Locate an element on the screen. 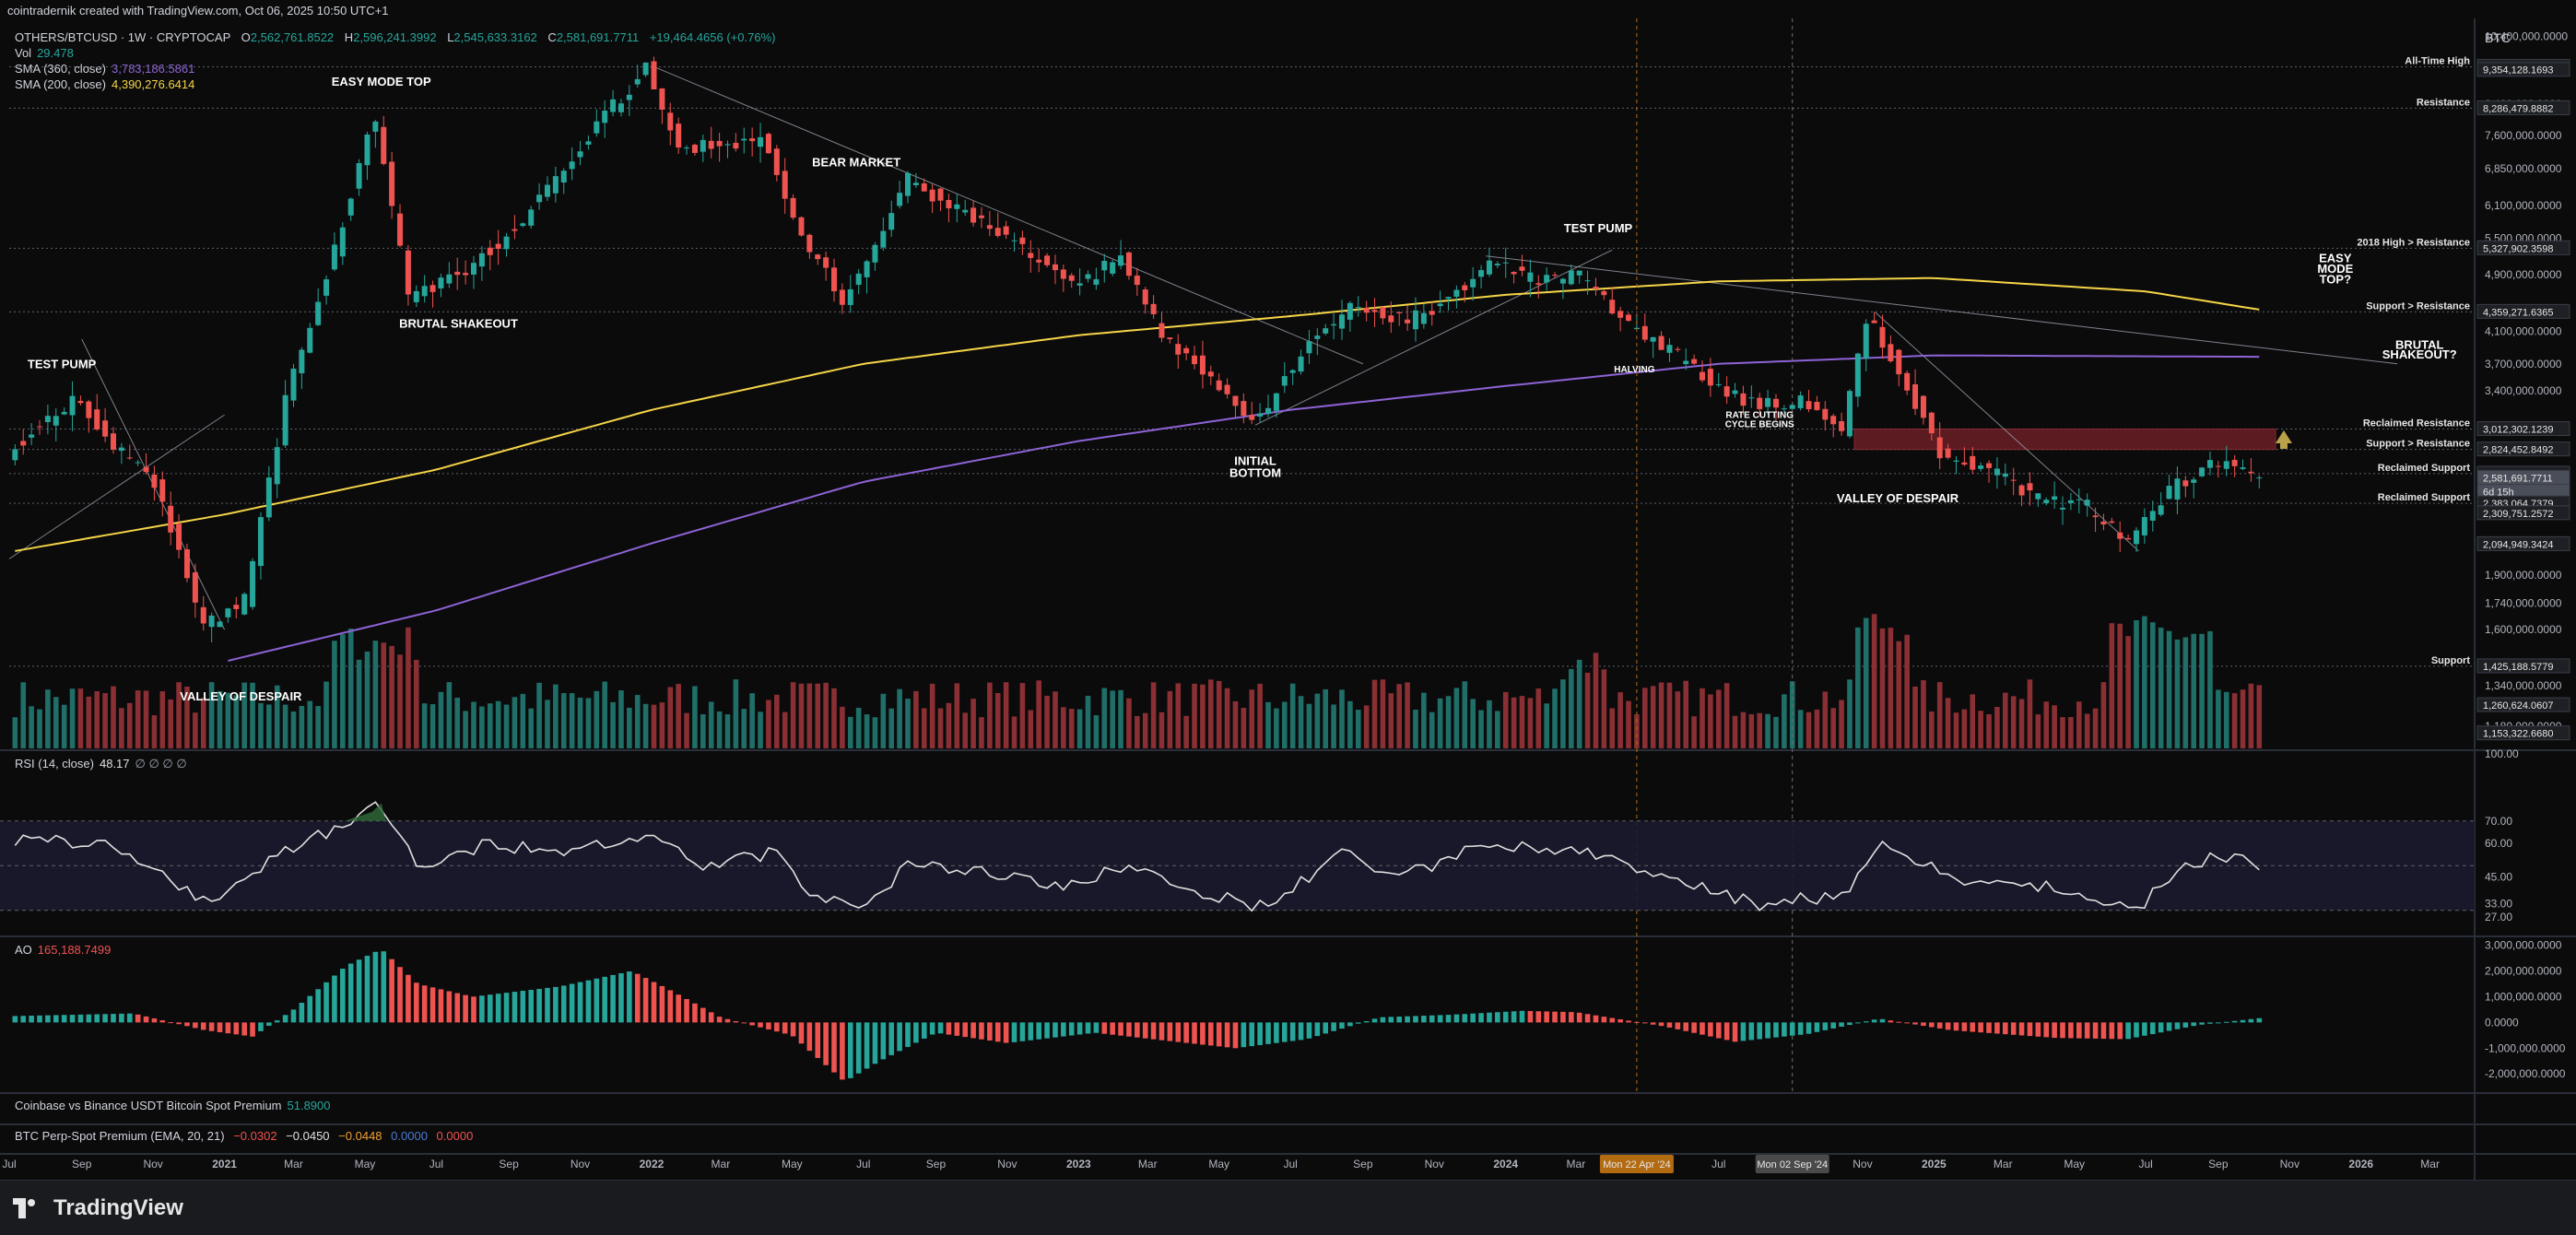 This screenshot has width=2576, height=1235. volume-legend: Vol 29.478 is located at coordinates (44, 53).